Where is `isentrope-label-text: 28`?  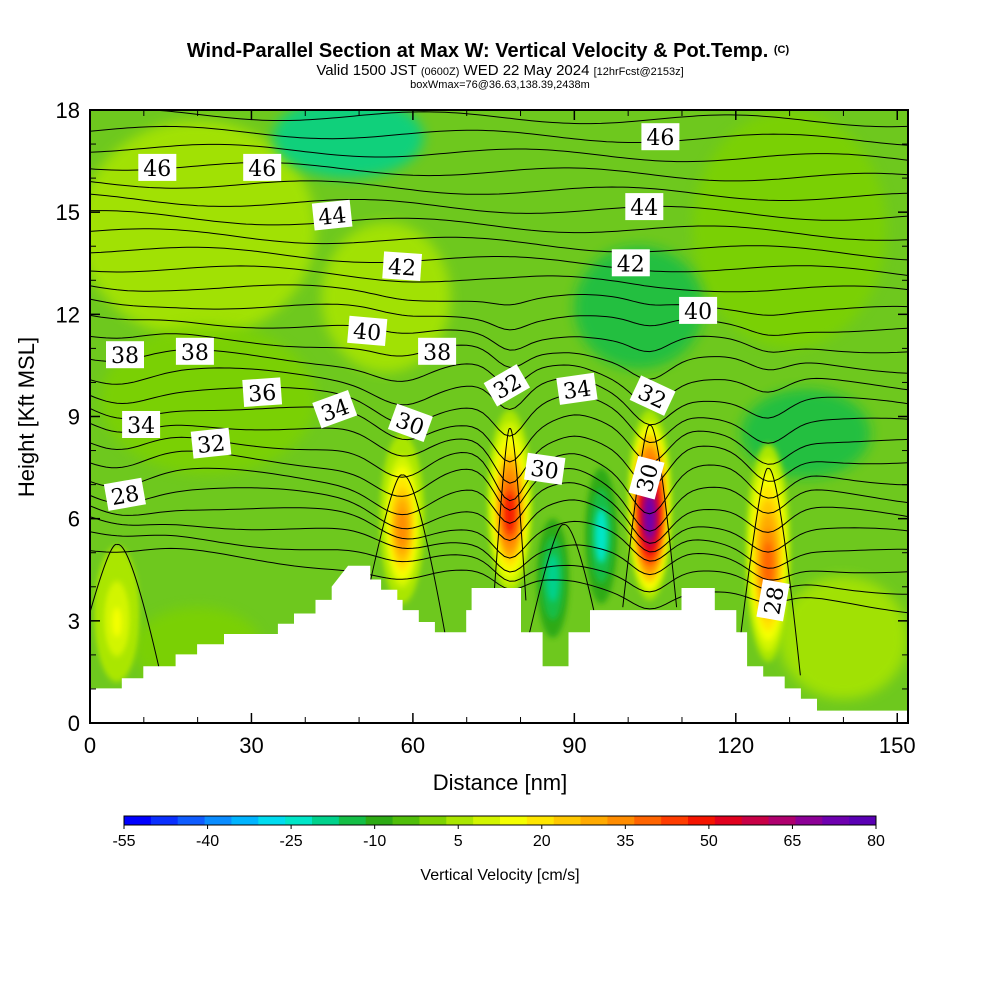
isentrope-label-text: 28 is located at coordinates (125, 496).